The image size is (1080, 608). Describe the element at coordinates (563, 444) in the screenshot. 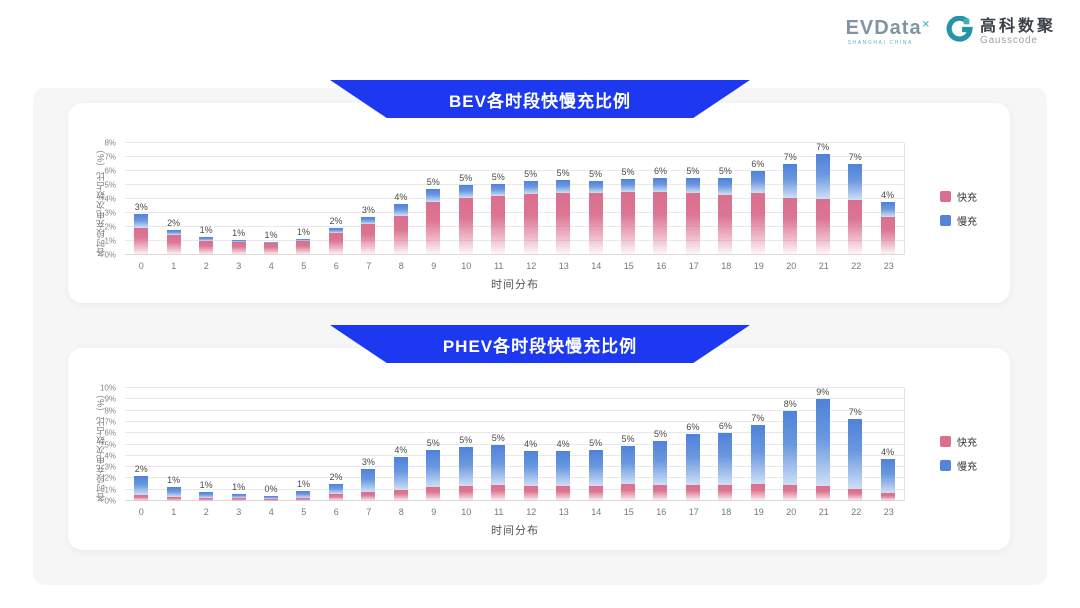

I see `bar-cell-hour-13: 4%` at that location.